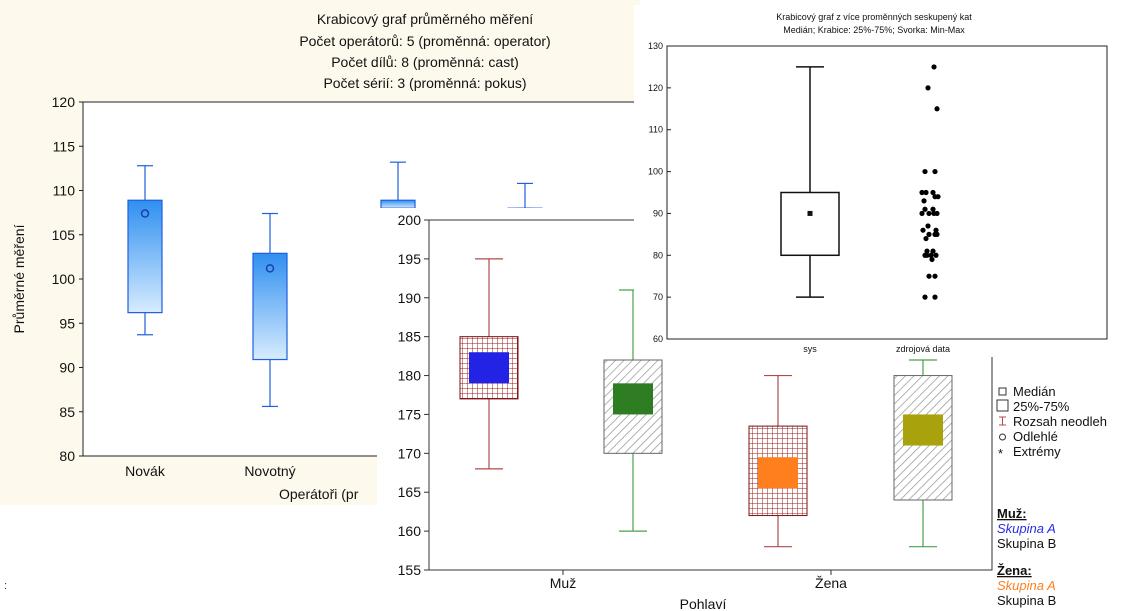 The image size is (1128, 611). Describe the element at coordinates (270, 268) in the screenshot. I see `mean-marker` at that location.